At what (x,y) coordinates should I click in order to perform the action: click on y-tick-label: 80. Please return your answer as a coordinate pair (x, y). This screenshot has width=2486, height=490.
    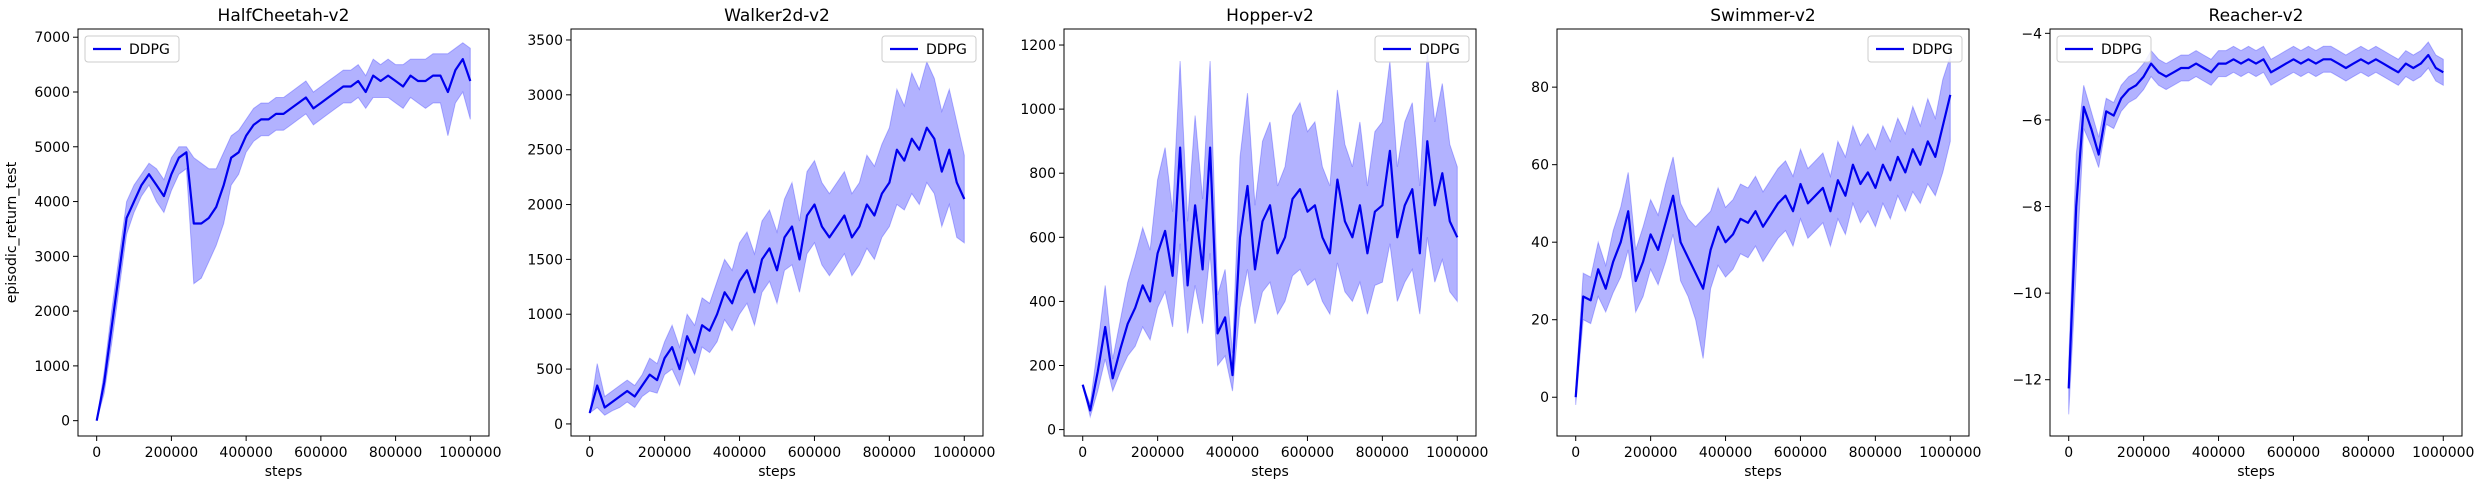
    Looking at the image, I should click on (1540, 88).